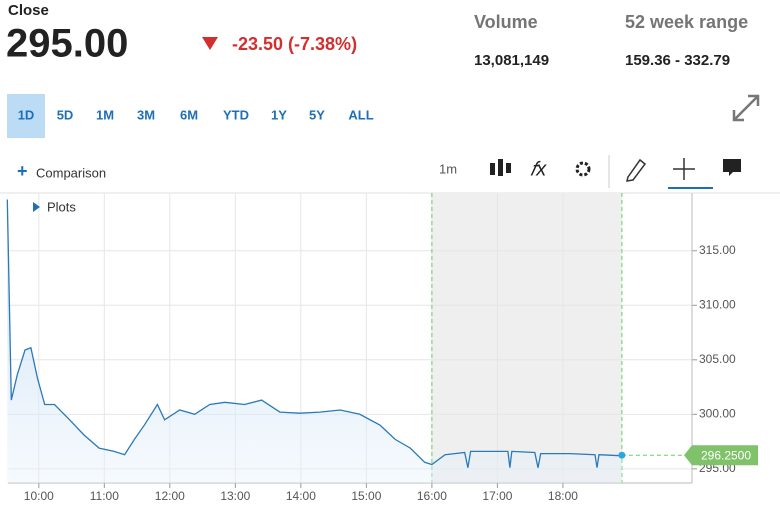 The height and width of the screenshot is (509, 780). What do you see at coordinates (717, 413) in the screenshot?
I see `y-tick-label: 300.00` at bounding box center [717, 413].